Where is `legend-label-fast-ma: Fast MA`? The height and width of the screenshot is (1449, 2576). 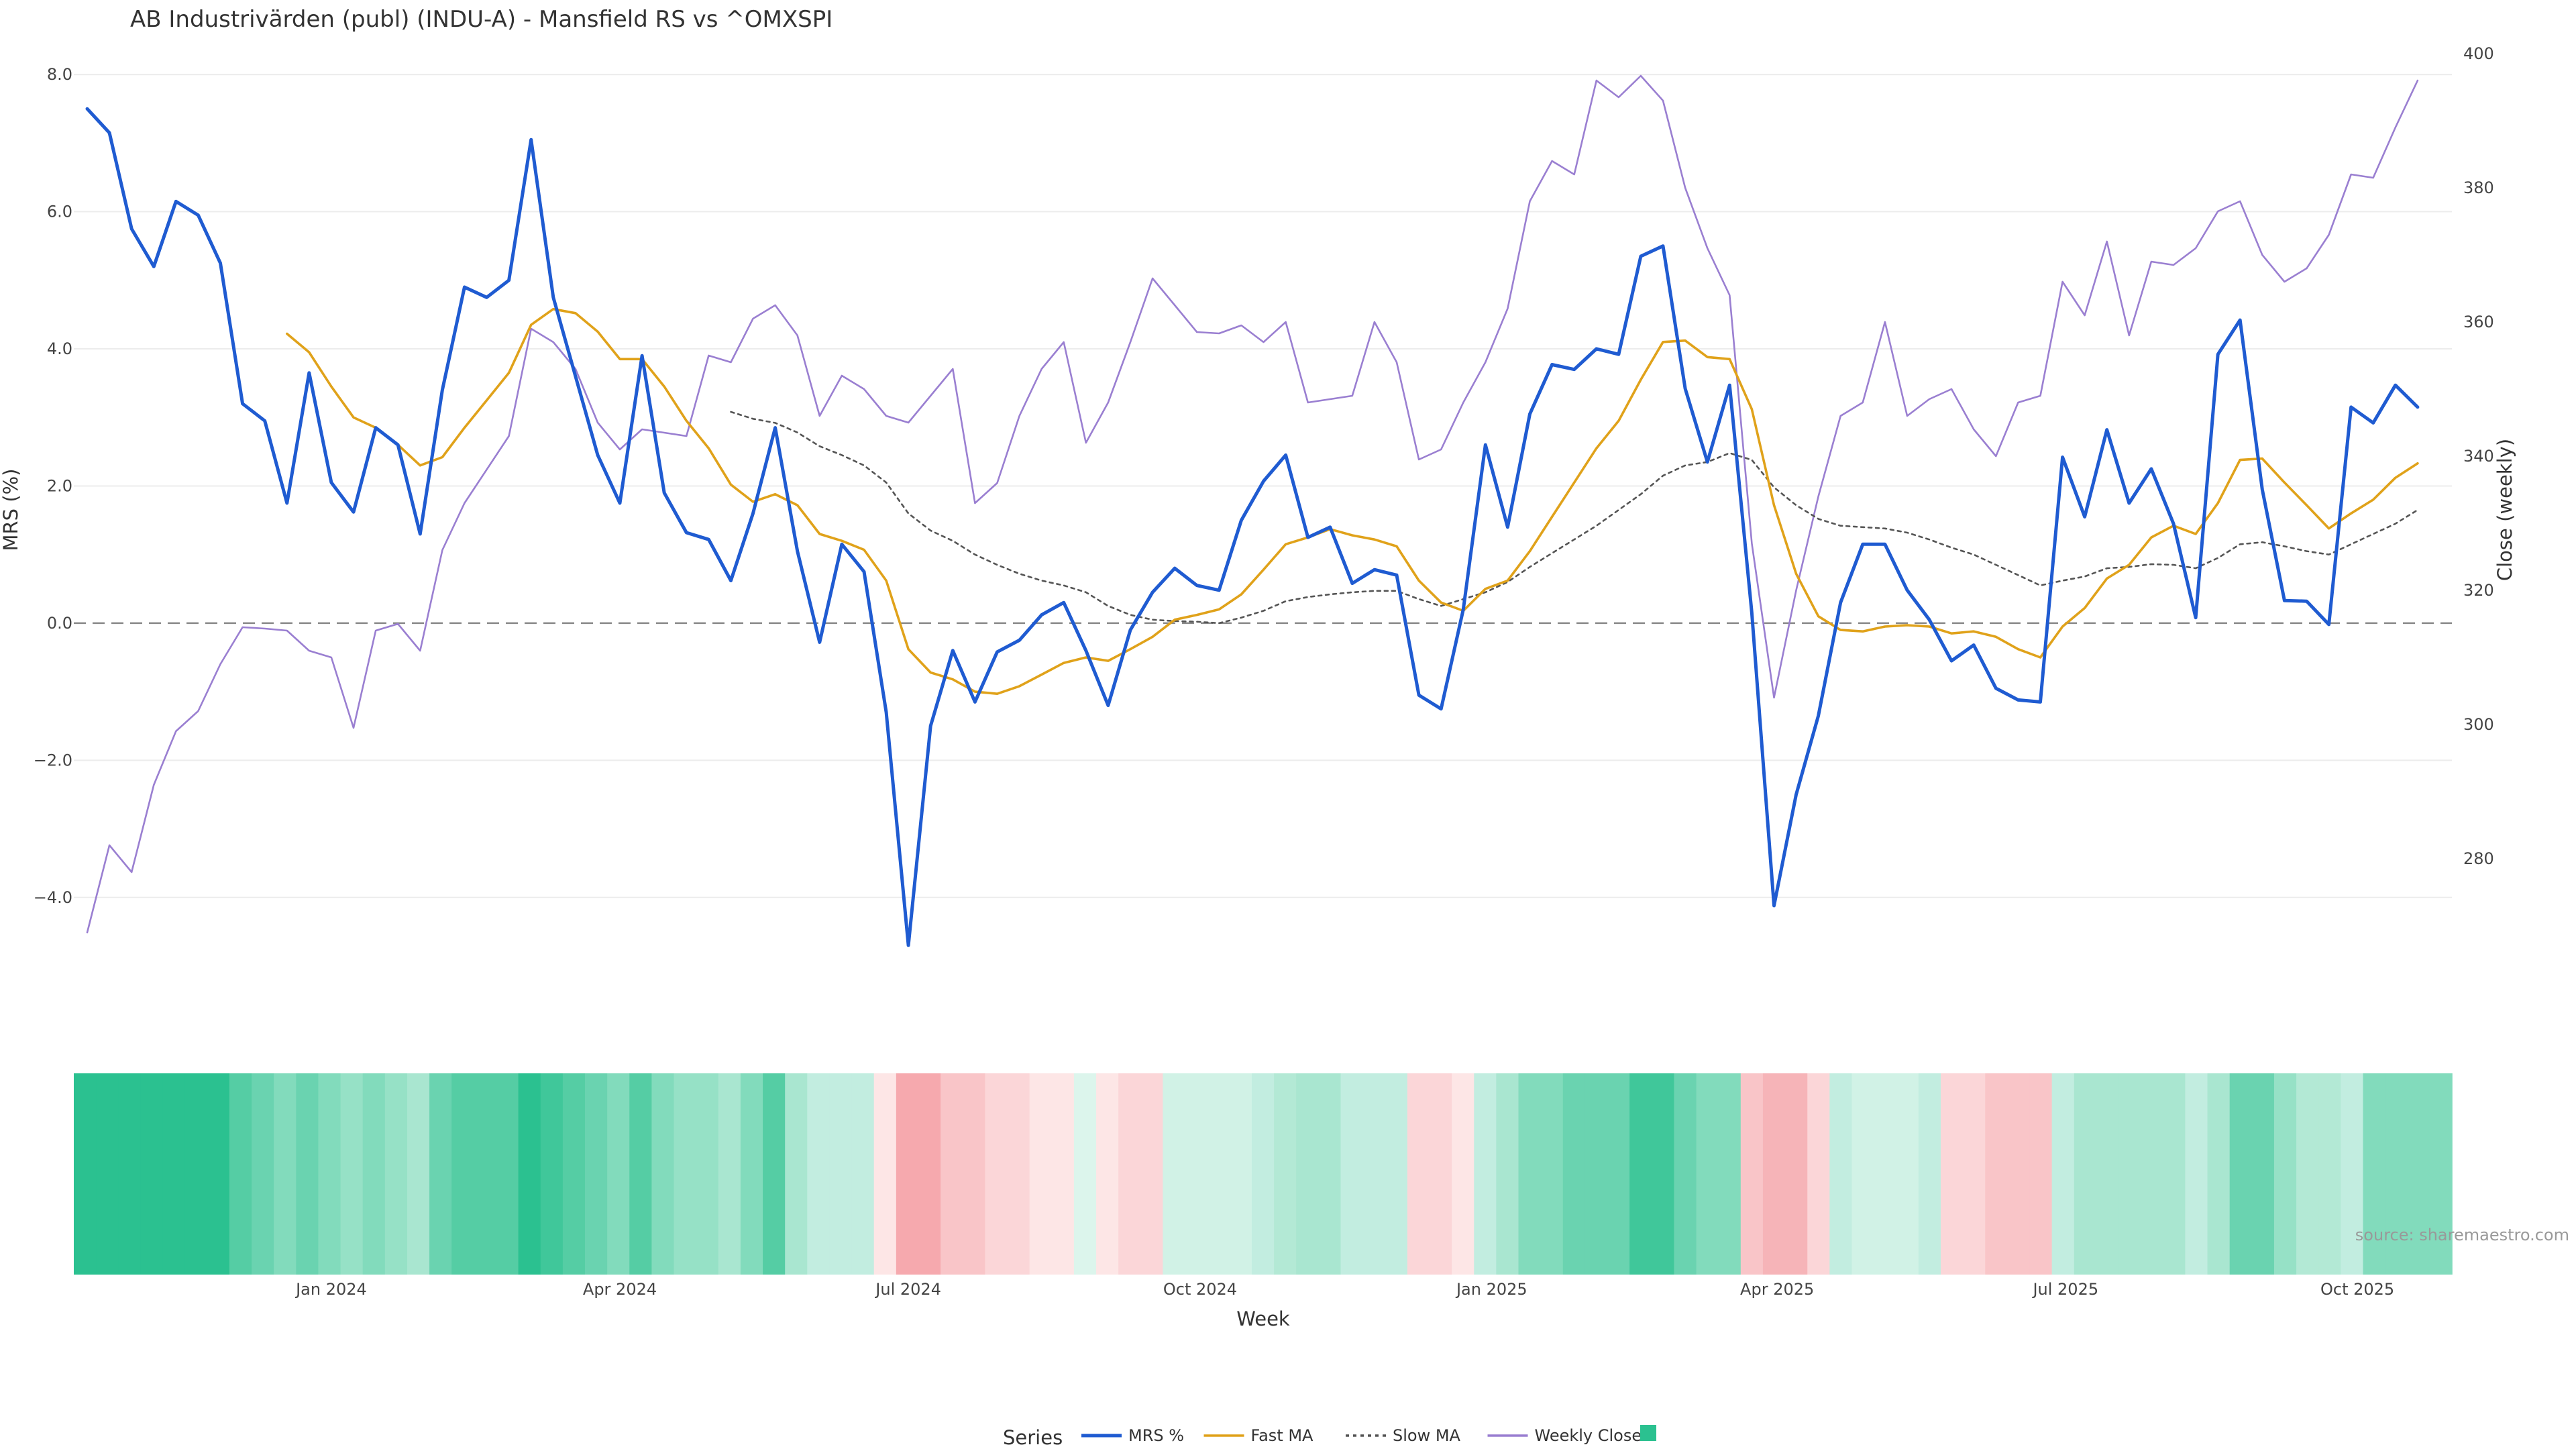
legend-label-fast-ma: Fast MA is located at coordinates (1282, 1435).